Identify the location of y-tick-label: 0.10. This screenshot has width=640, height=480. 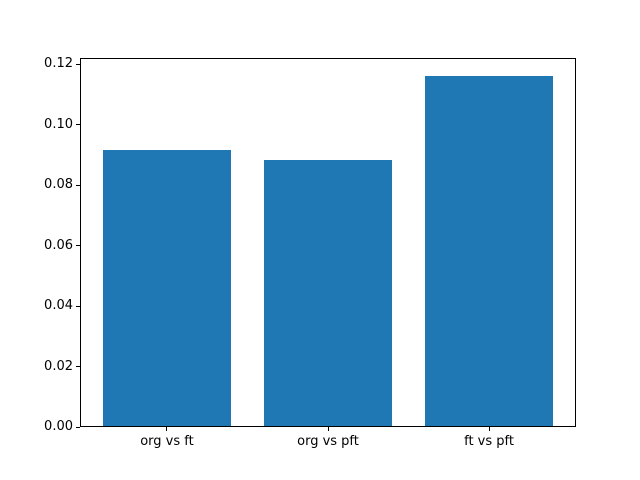
(58, 124).